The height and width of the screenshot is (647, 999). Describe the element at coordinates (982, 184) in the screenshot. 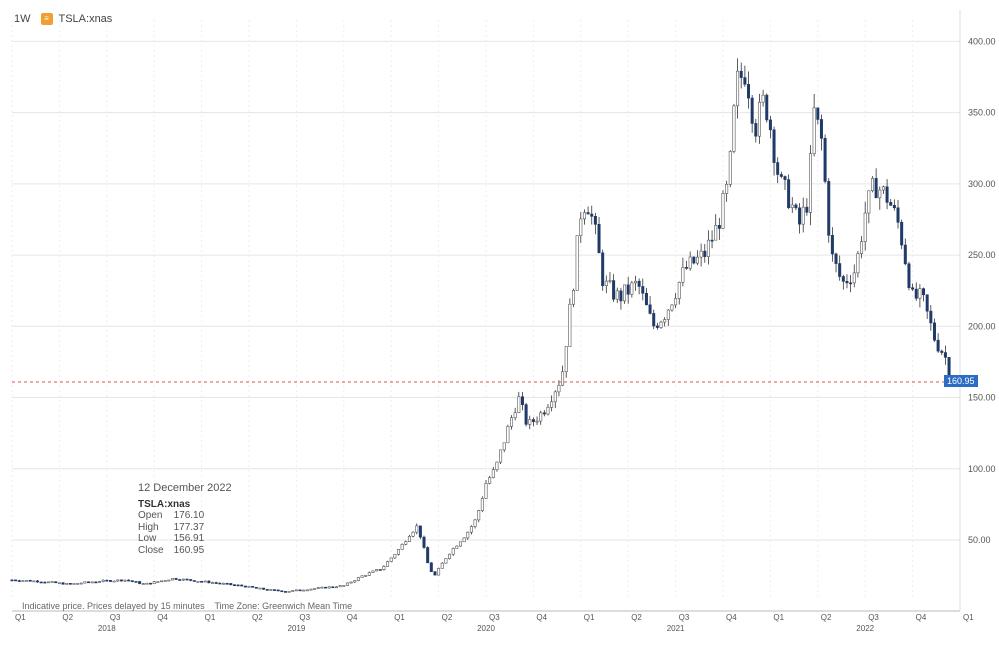

I see `y-tick-label: 300.00` at that location.